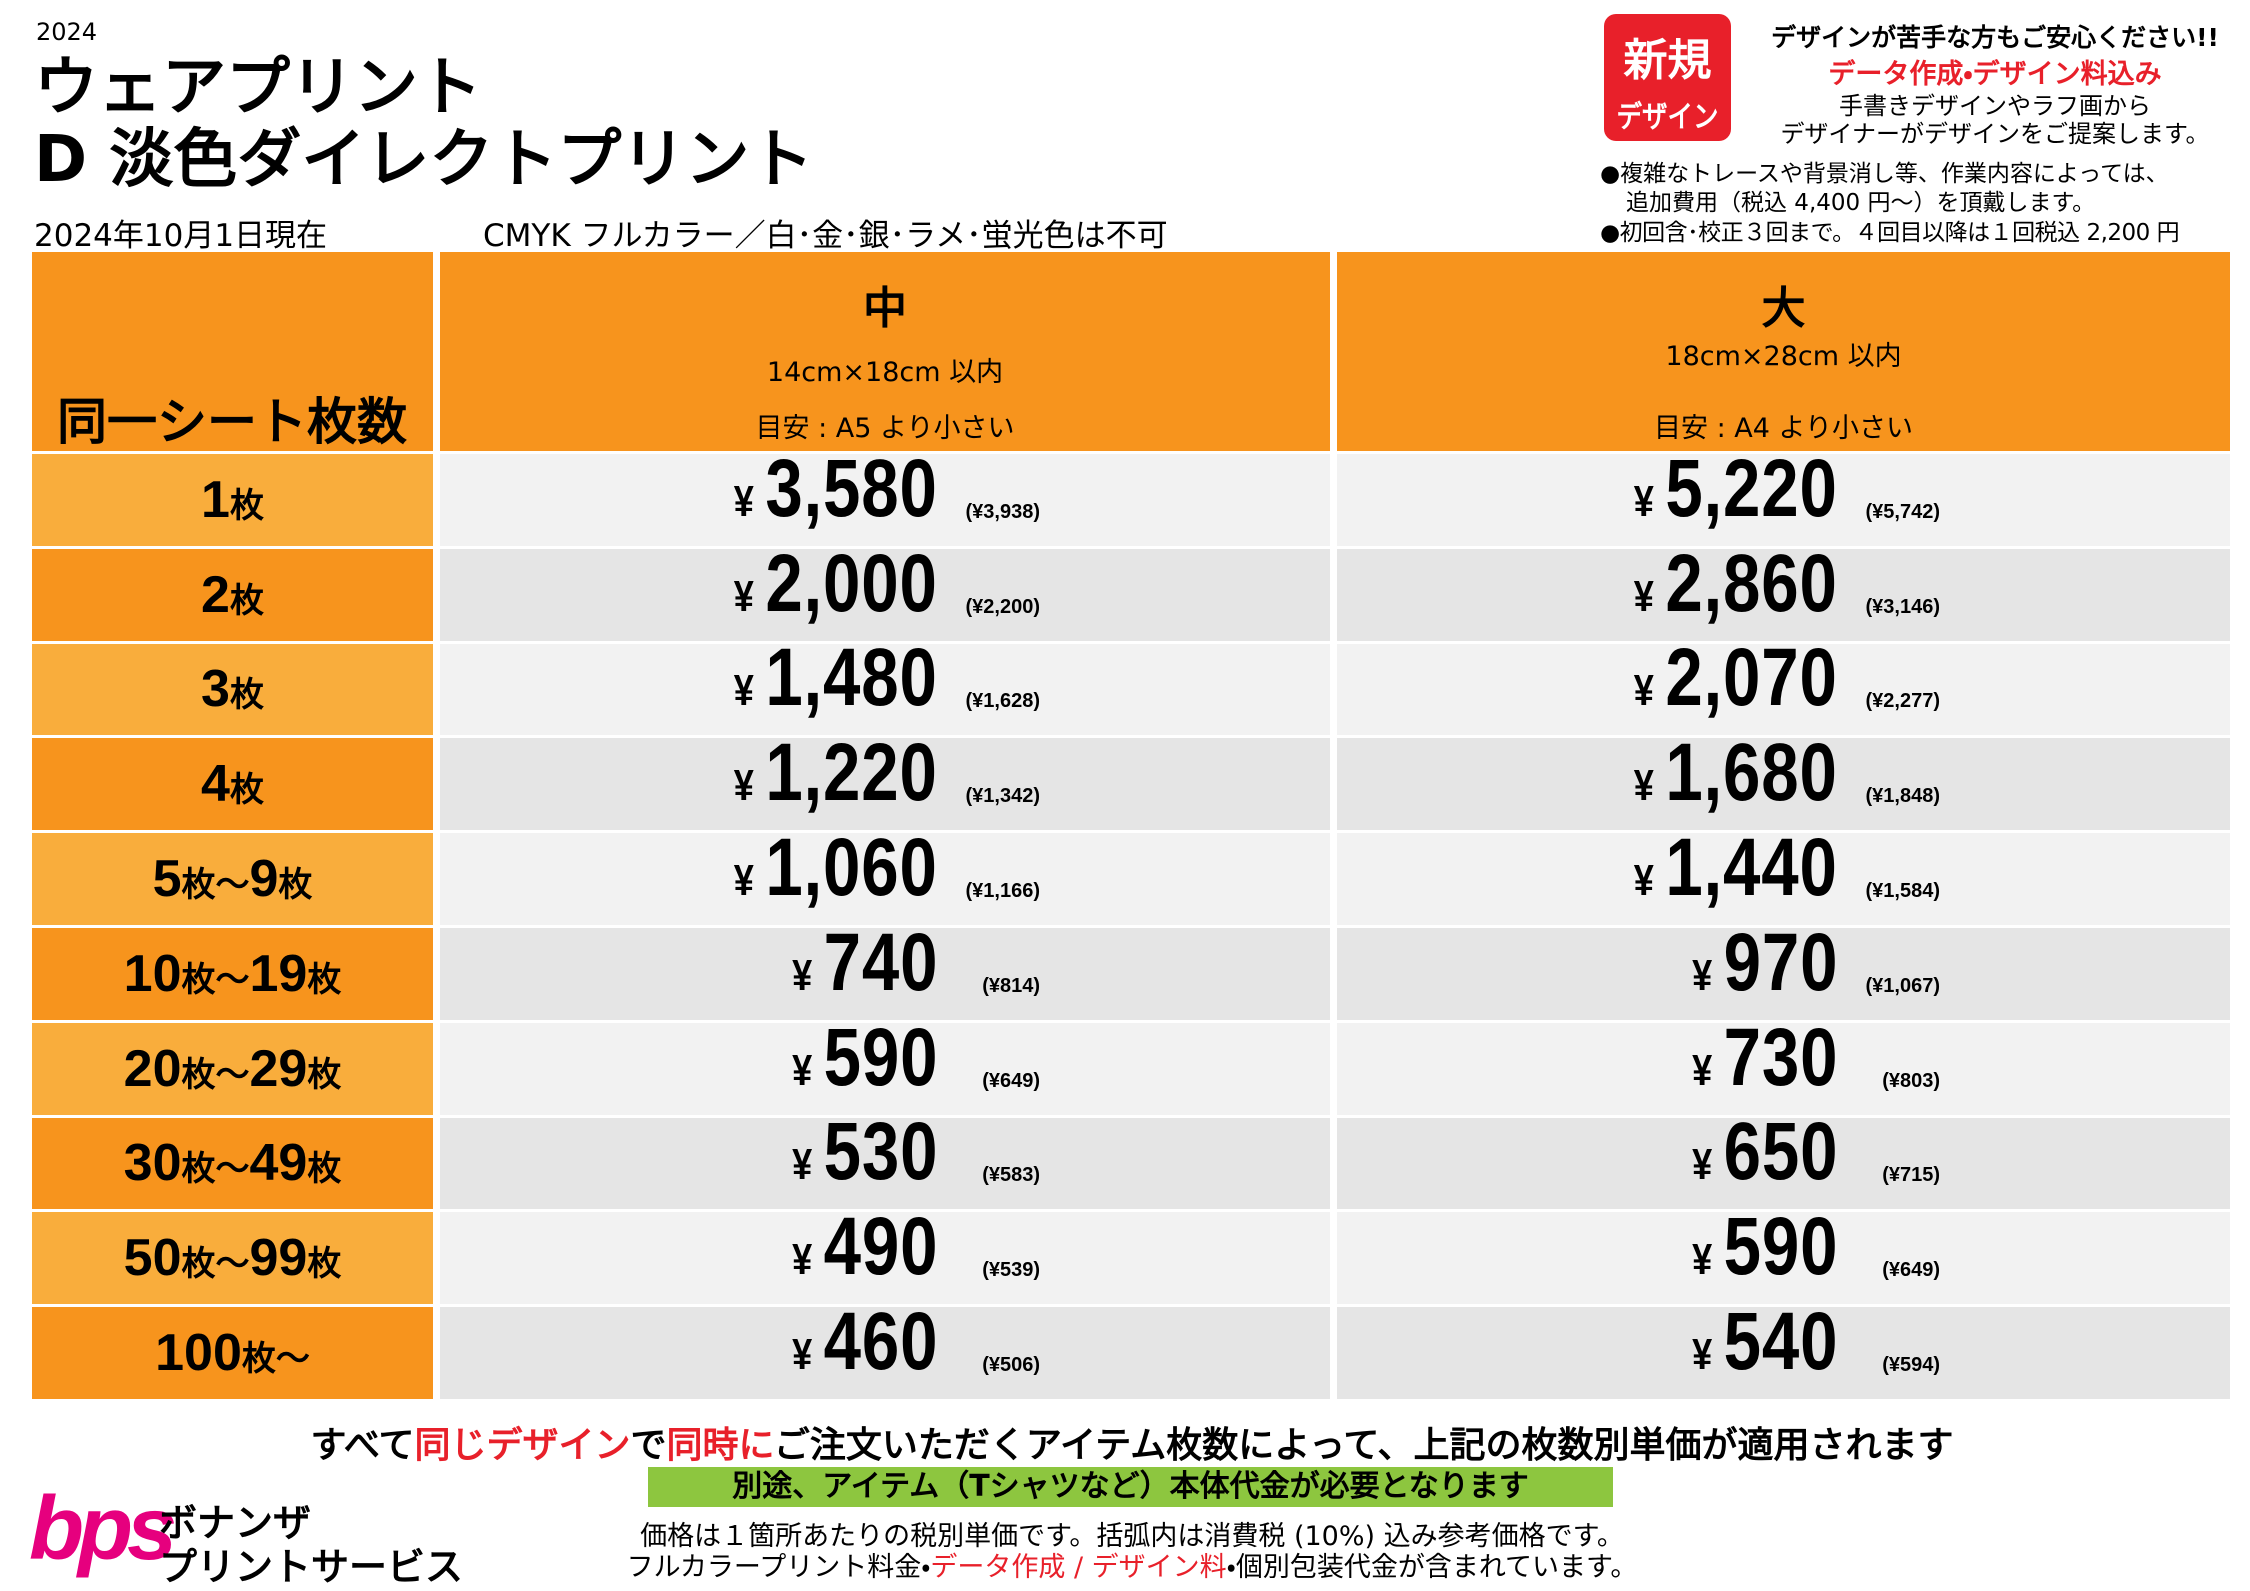  What do you see at coordinates (825, 236) in the screenshot?
I see `note: CMYK フルカラー／白･金･銀･ラメ･蛍光色は不可` at bounding box center [825, 236].